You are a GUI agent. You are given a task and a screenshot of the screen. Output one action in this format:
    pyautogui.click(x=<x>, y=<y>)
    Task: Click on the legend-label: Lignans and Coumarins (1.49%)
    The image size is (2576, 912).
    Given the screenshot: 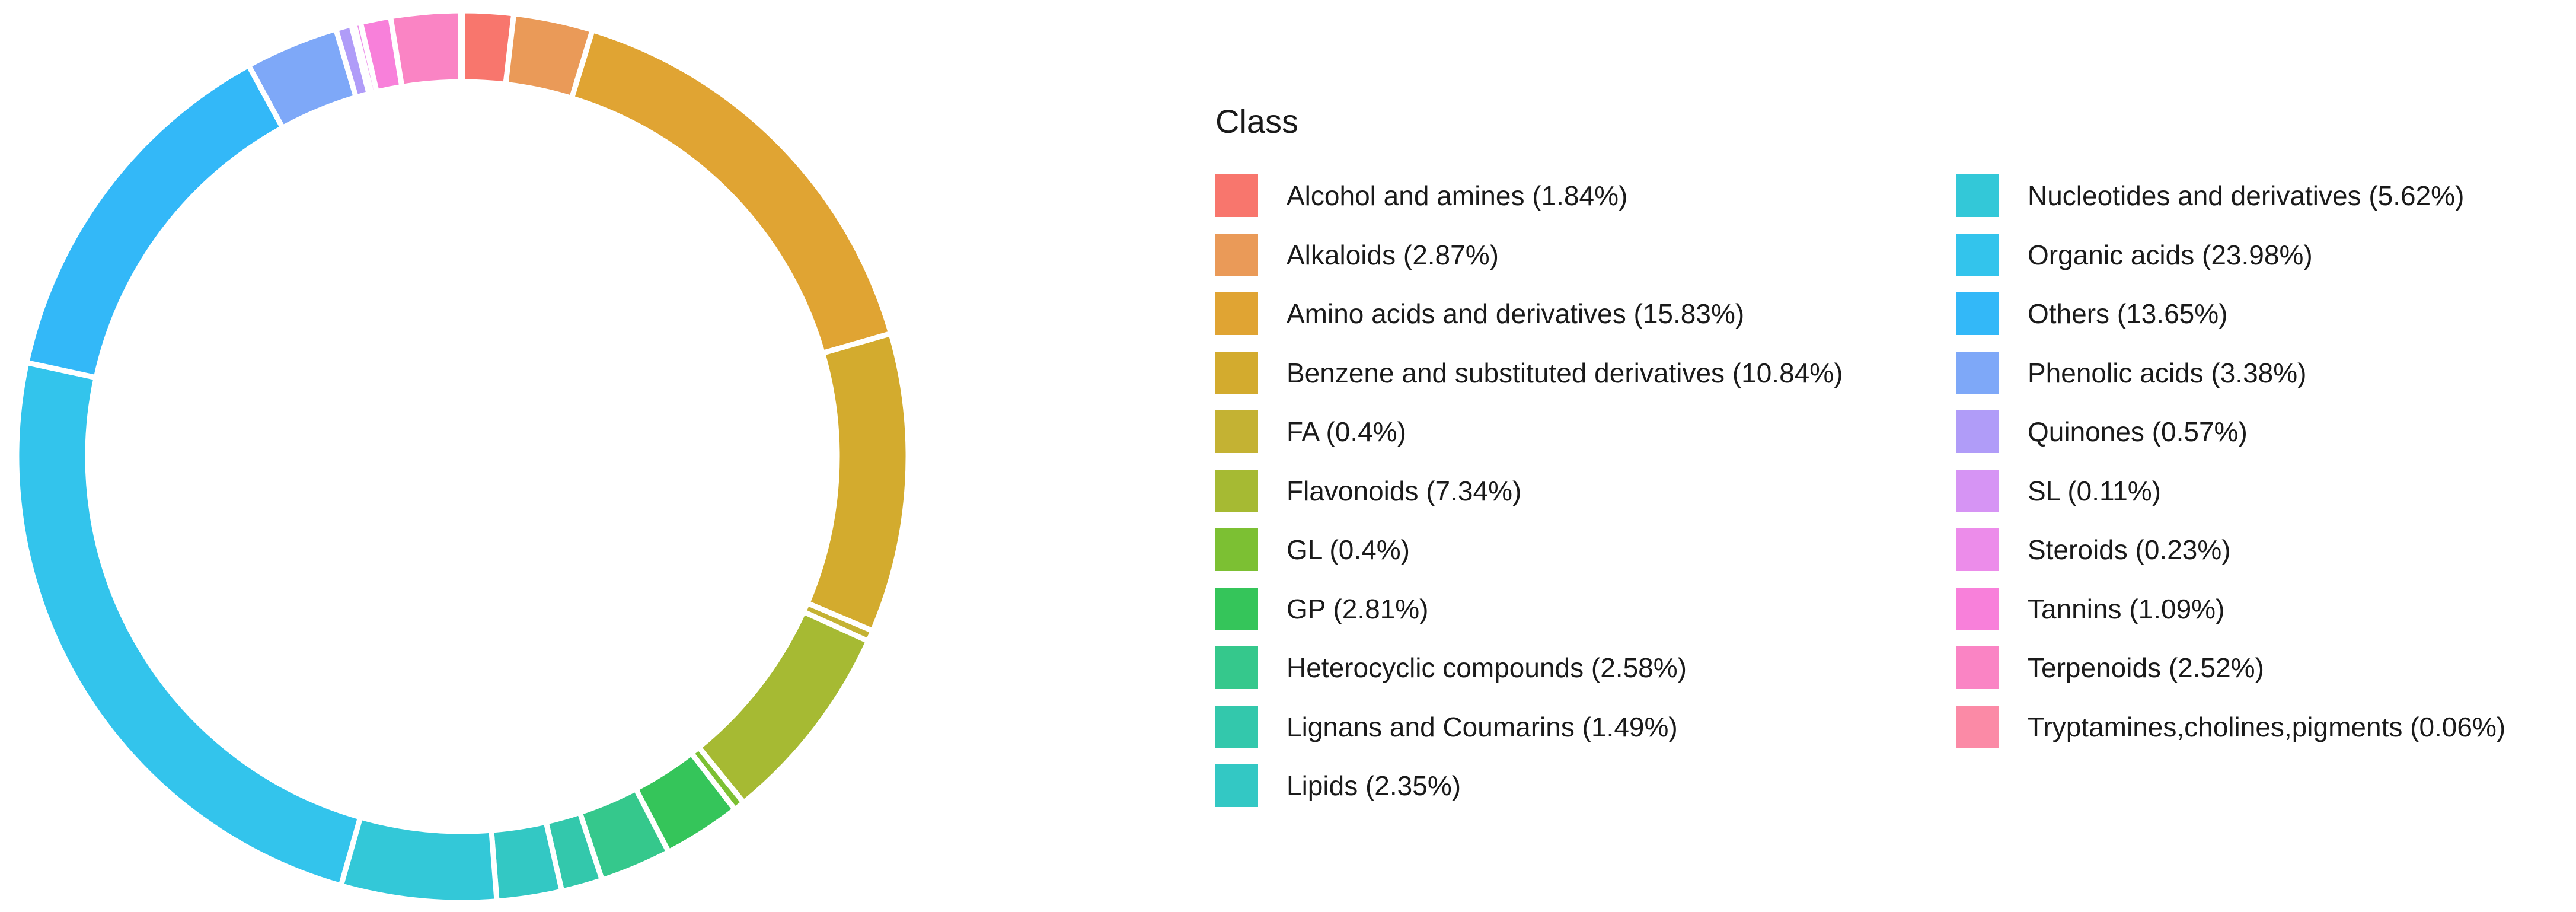 What is the action you would take?
    pyautogui.click(x=1482, y=726)
    